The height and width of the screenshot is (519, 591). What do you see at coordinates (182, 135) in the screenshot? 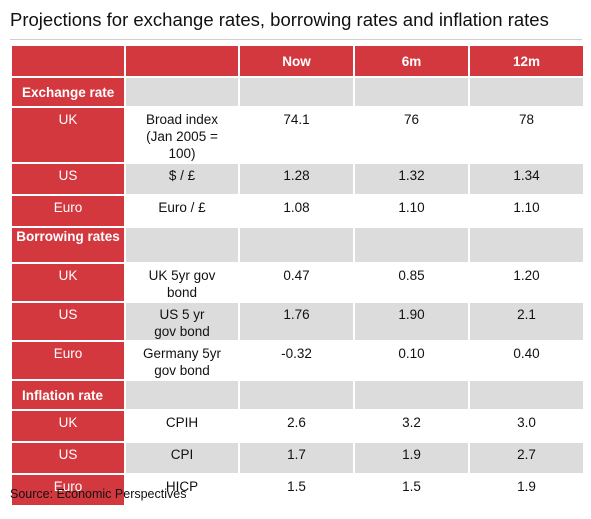
I see `measure-cell: Broad index (Jan 2005 = 100)` at bounding box center [182, 135].